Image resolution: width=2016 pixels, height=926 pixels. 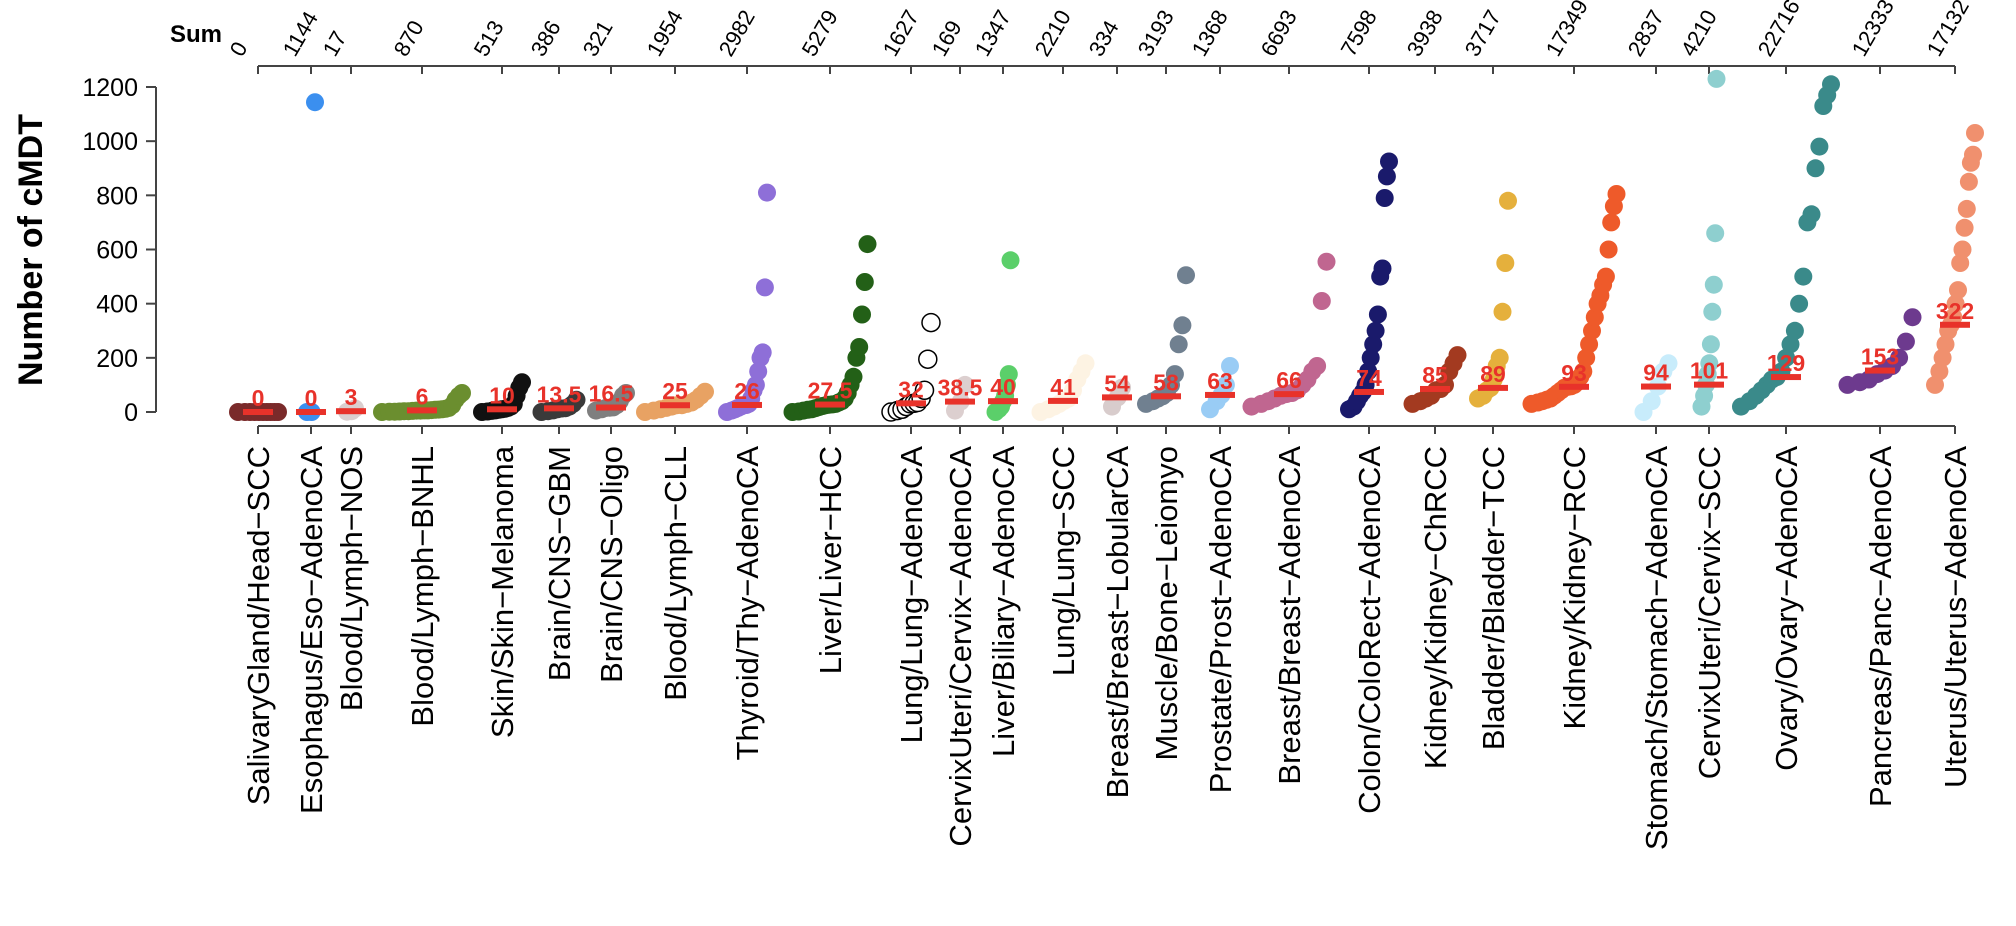 What do you see at coordinates (1699, 33) in the screenshot?
I see `sum-label: 4210` at bounding box center [1699, 33].